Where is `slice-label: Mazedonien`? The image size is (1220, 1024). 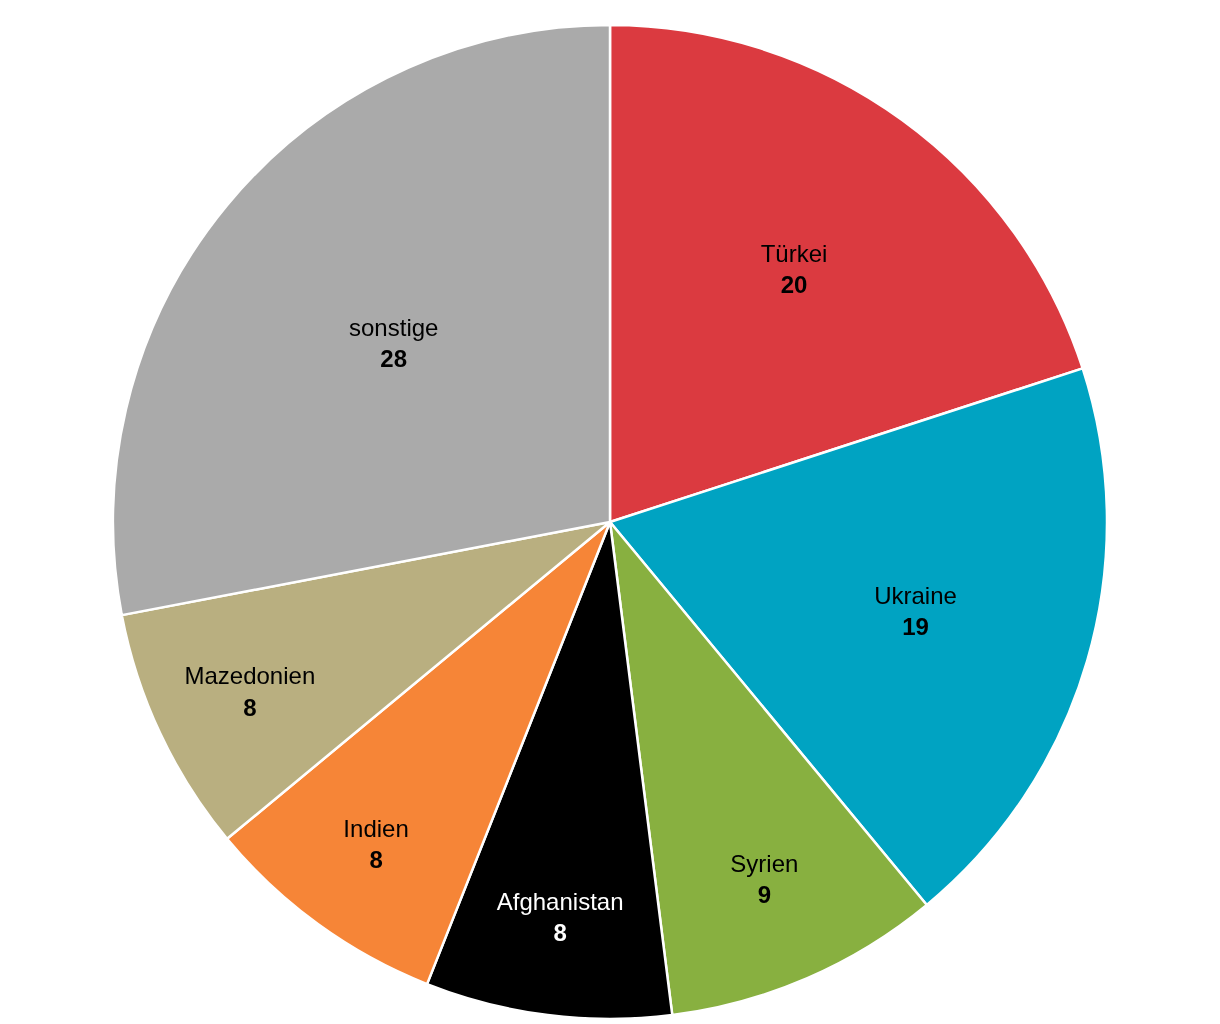 slice-label: Mazedonien is located at coordinates (250, 676).